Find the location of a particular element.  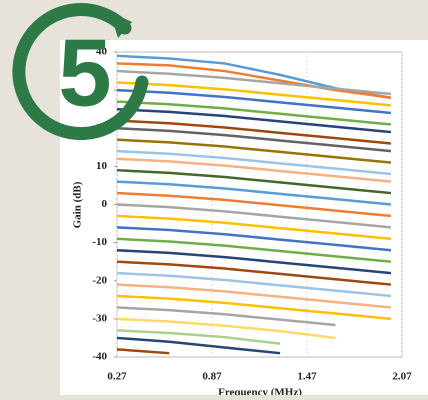

y-tick-label: -10 is located at coordinates (99, 242).